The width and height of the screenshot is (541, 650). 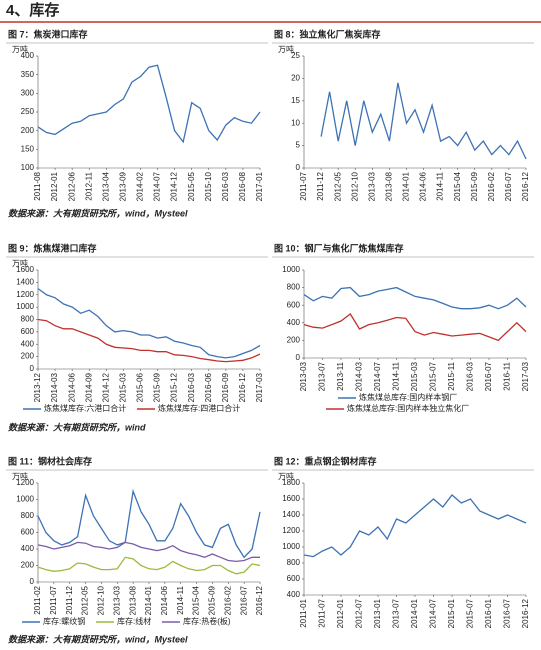 What do you see at coordinates (208, 387) in the screenshot?
I see `x-tick-label: 2016-06` at bounding box center [208, 387].